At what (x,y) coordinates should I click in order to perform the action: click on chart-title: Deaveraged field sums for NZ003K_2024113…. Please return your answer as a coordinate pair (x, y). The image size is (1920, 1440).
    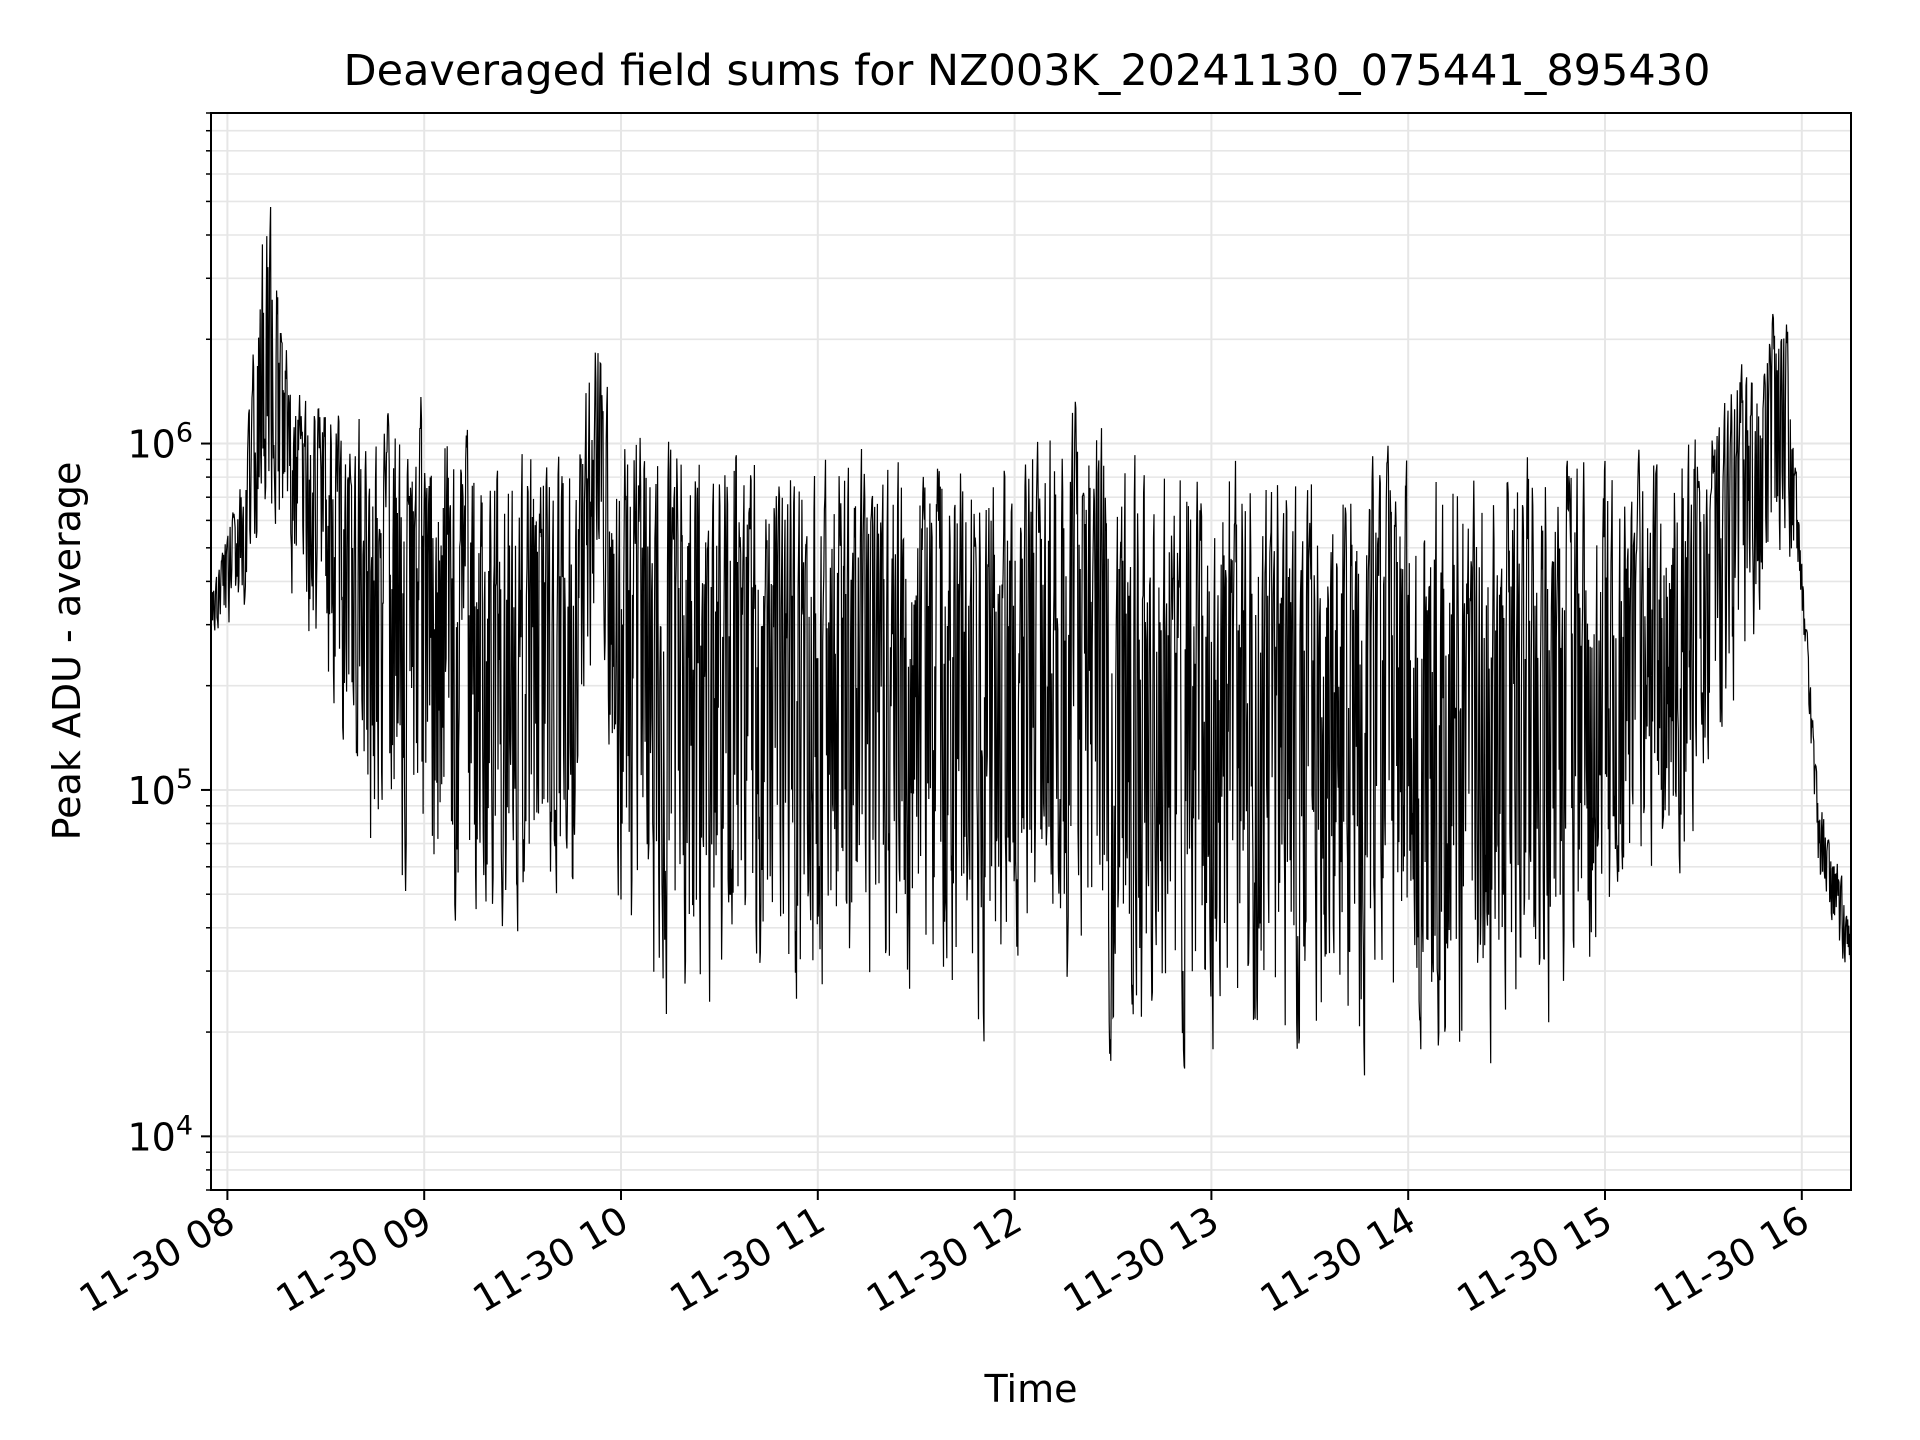
    Looking at the image, I should click on (1027, 71).